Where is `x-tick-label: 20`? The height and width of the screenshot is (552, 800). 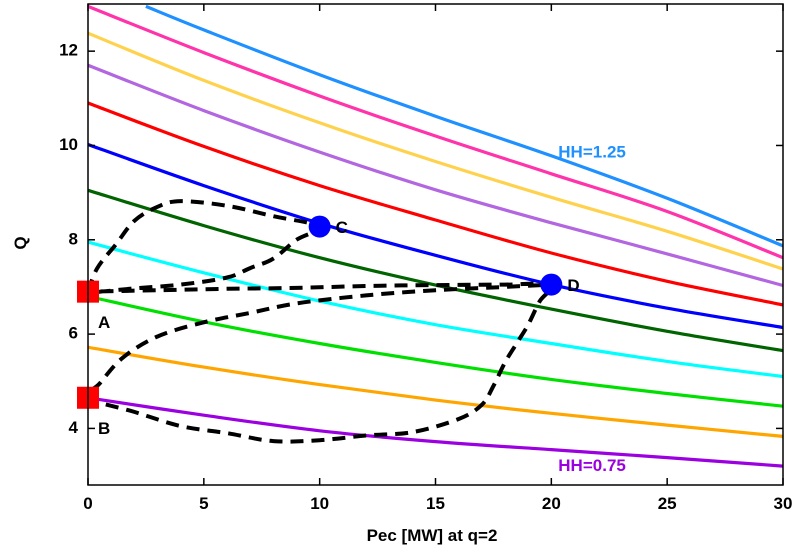
x-tick-label: 20 is located at coordinates (551, 503).